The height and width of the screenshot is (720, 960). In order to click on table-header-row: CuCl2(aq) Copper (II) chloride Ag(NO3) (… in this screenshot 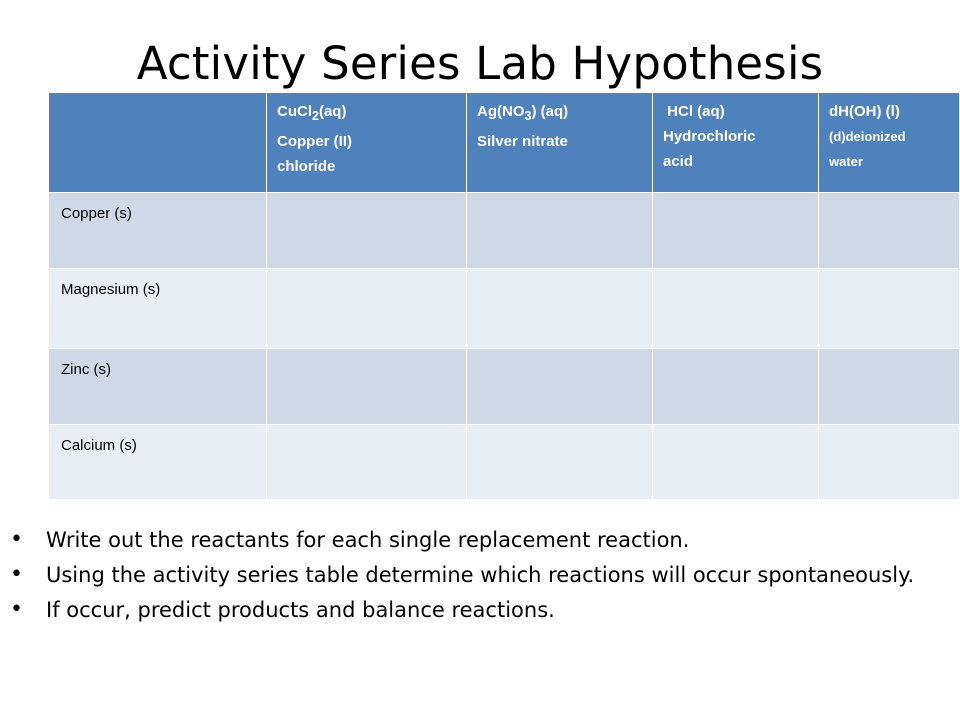, I will do `click(504, 142)`.